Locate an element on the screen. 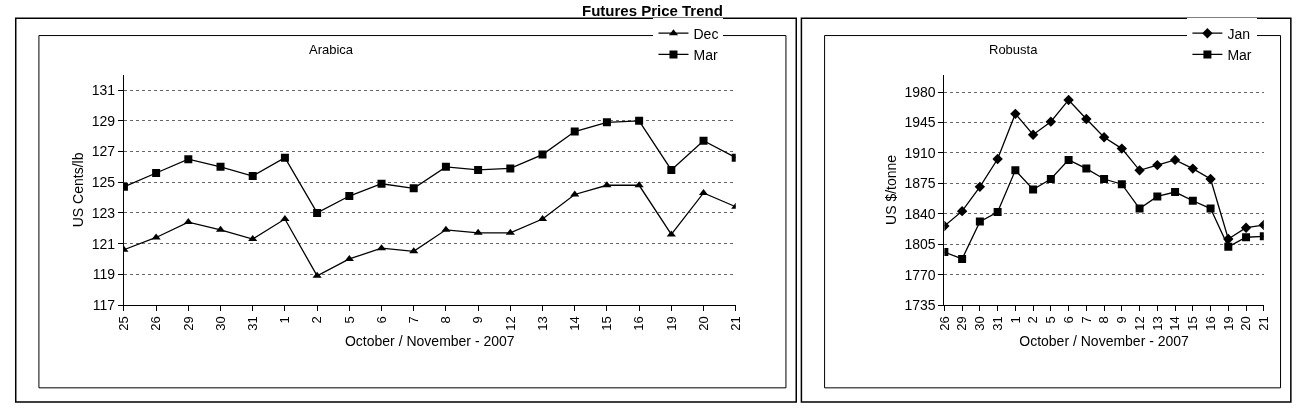 The height and width of the screenshot is (412, 1303). x-tick-label: 6 is located at coordinates (381, 320).